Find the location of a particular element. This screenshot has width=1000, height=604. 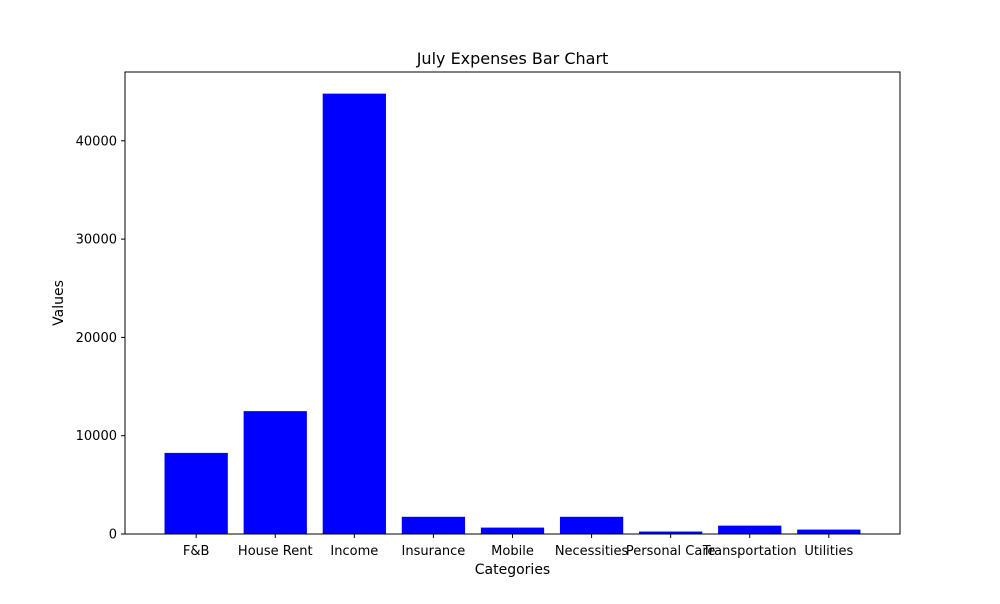

x-tick-label-1: House Rent is located at coordinates (275, 551).